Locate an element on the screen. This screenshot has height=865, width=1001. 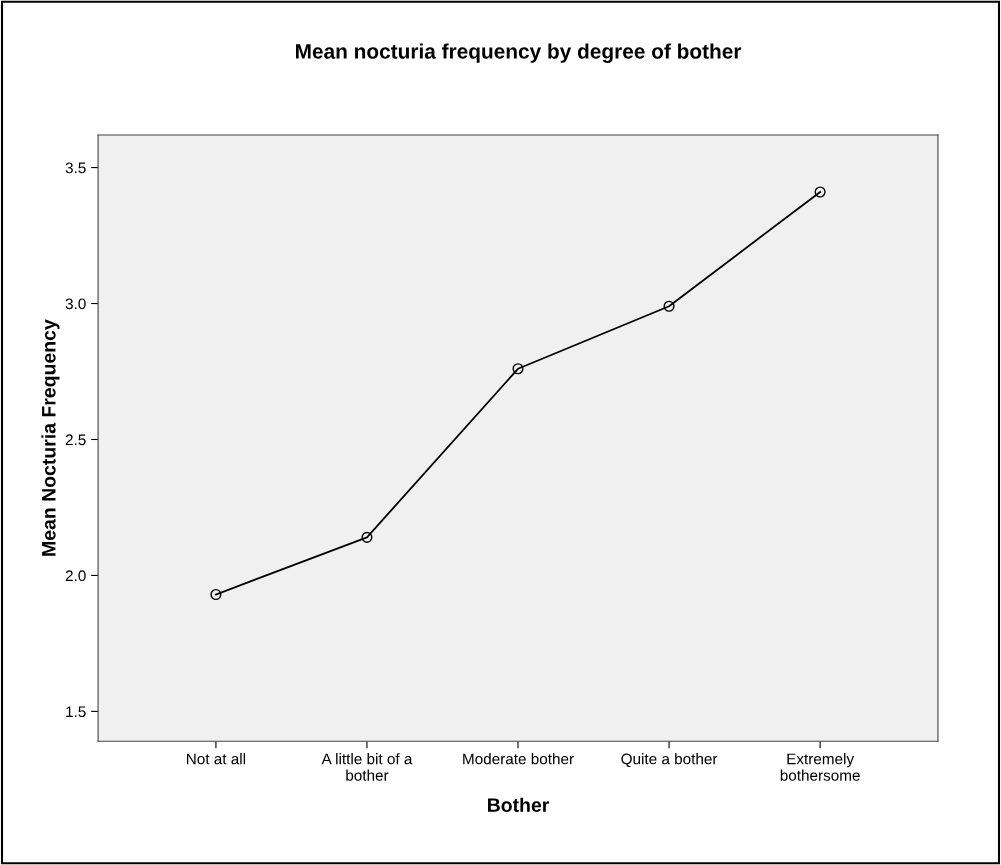
chart-title: Mean nocturia frequency by degree of bother is located at coordinates (519, 53).